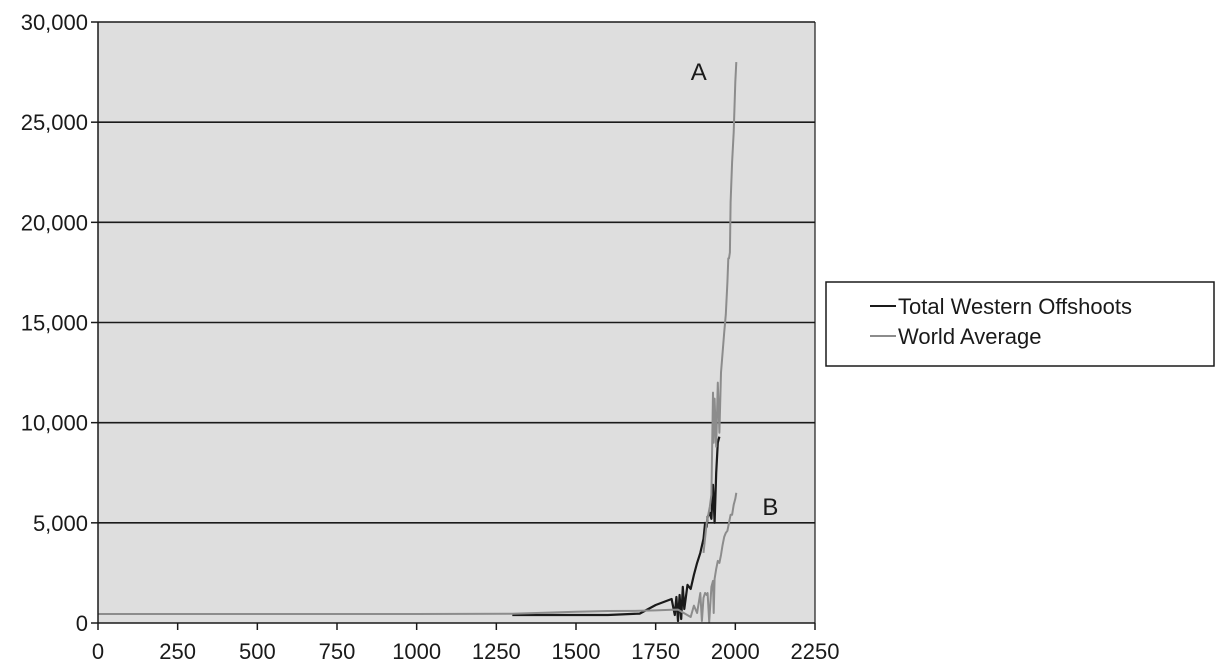 This screenshot has height=670, width=1217. What do you see at coordinates (416, 651) in the screenshot?
I see `x-tick-label: 1000` at bounding box center [416, 651].